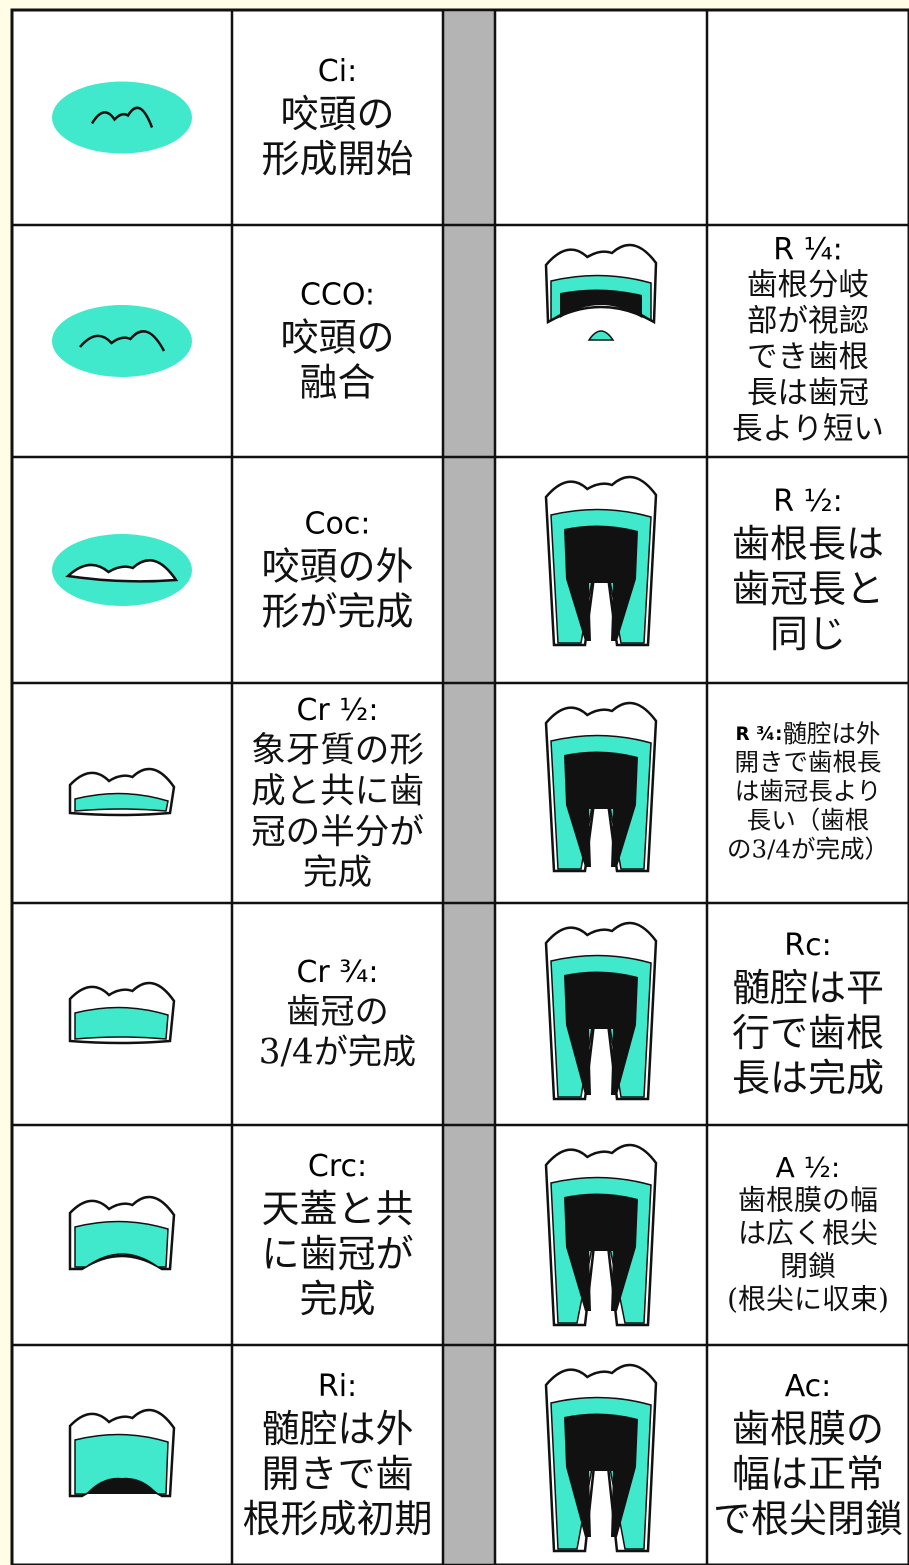  I want to click on stage-text: 長は完成, so click(808, 1078).